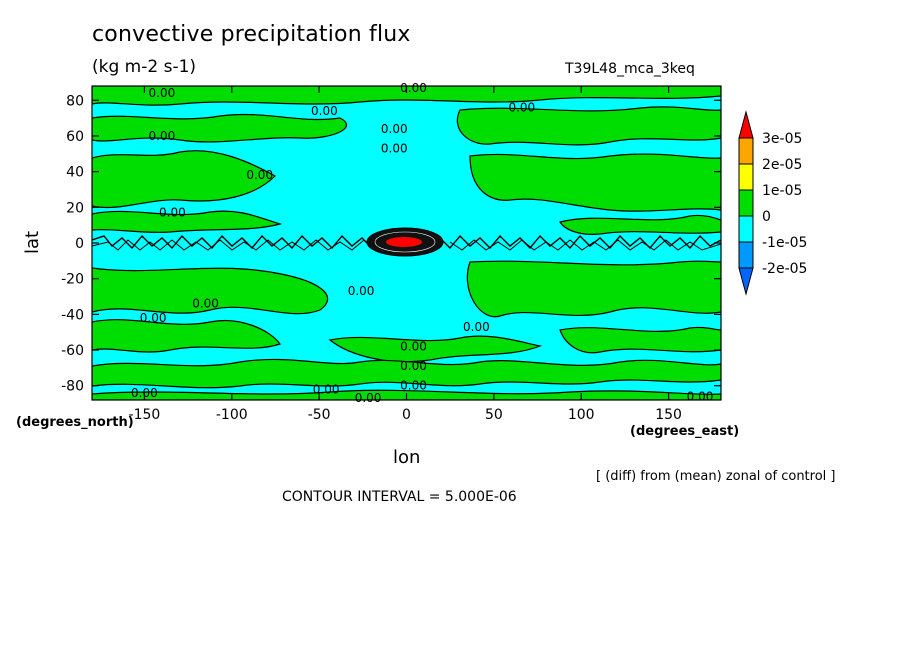  I want to click on x-axis-label: lon, so click(407, 457).